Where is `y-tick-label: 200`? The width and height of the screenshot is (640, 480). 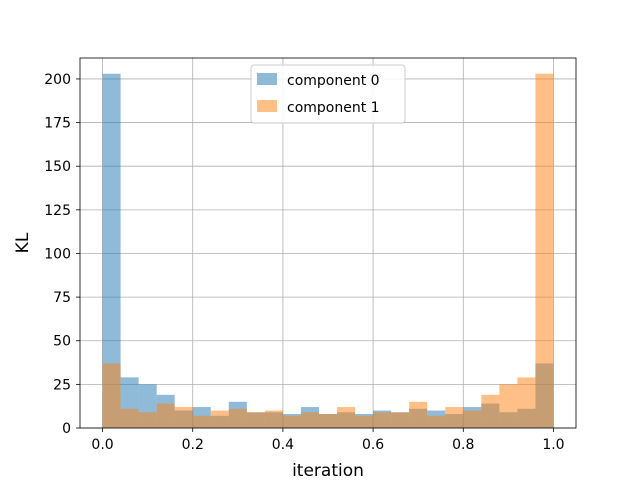
y-tick-label: 200 is located at coordinates (57, 80).